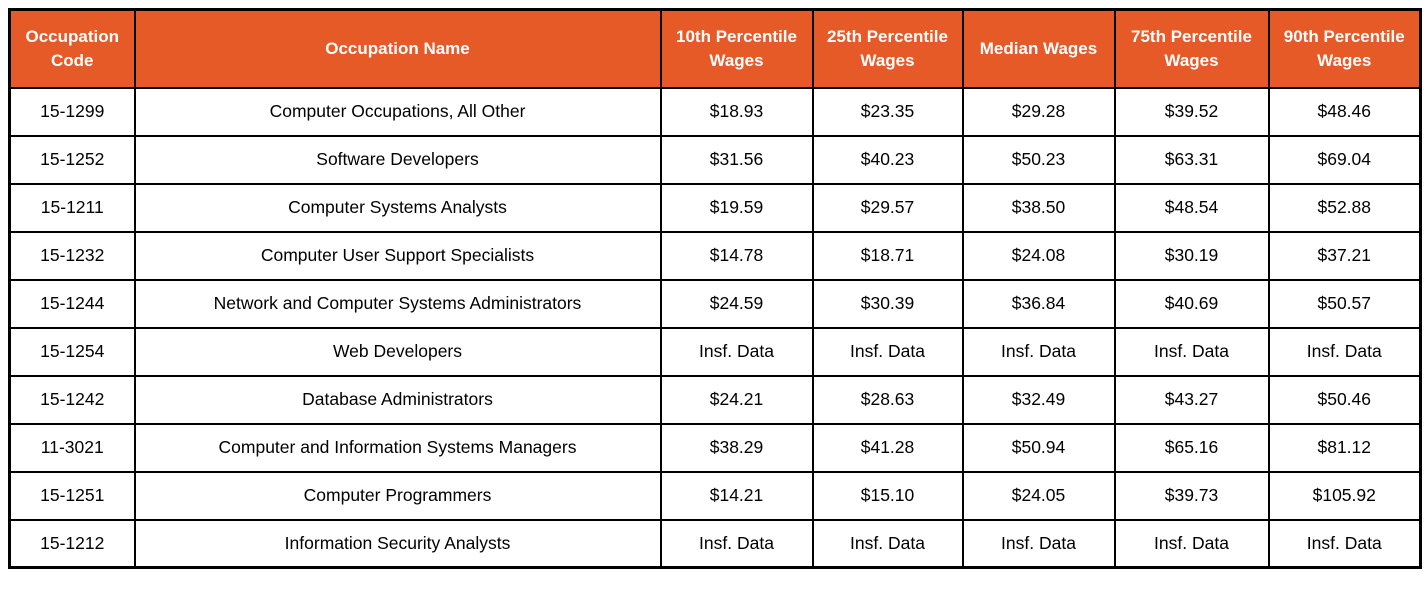  What do you see at coordinates (1038, 303) in the screenshot?
I see `cell-median-wages: $36.84` at bounding box center [1038, 303].